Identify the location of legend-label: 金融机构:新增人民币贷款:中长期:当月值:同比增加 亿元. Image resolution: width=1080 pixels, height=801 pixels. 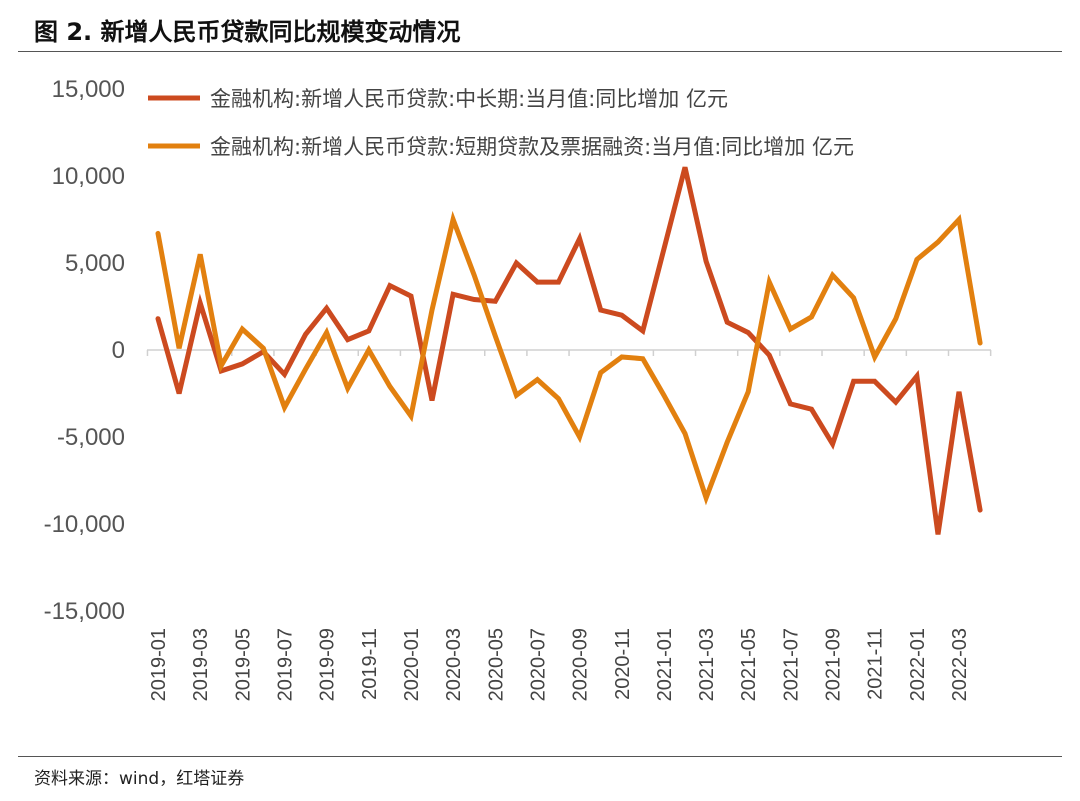
(469, 99).